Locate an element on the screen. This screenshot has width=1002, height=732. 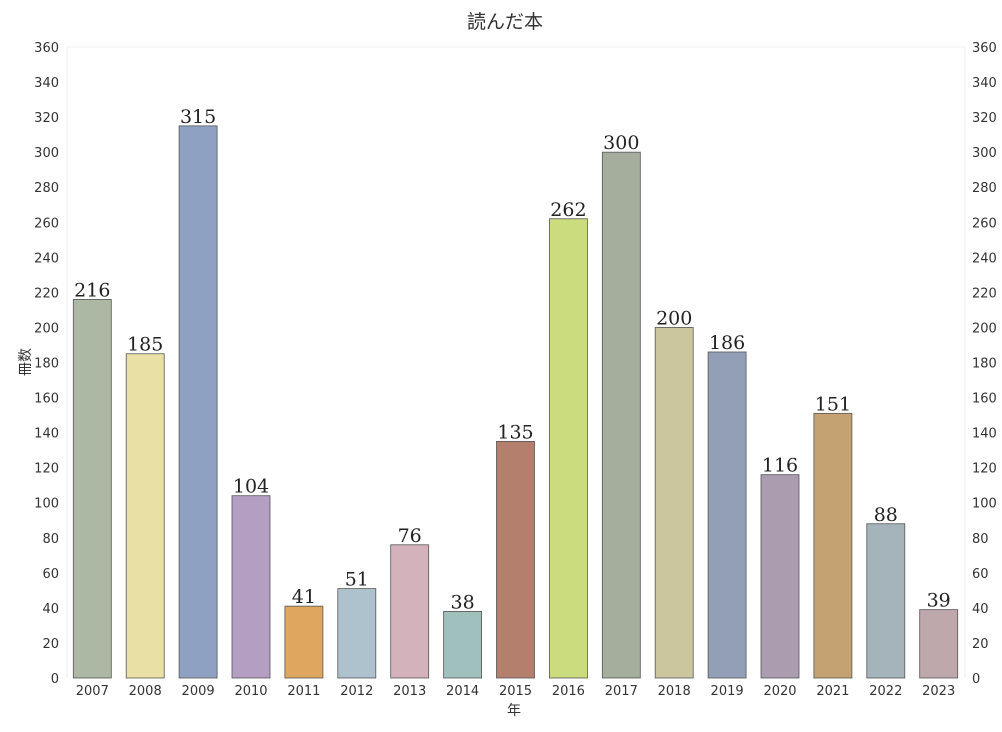
y-tick-label-right: 320 is located at coordinates (984, 118).